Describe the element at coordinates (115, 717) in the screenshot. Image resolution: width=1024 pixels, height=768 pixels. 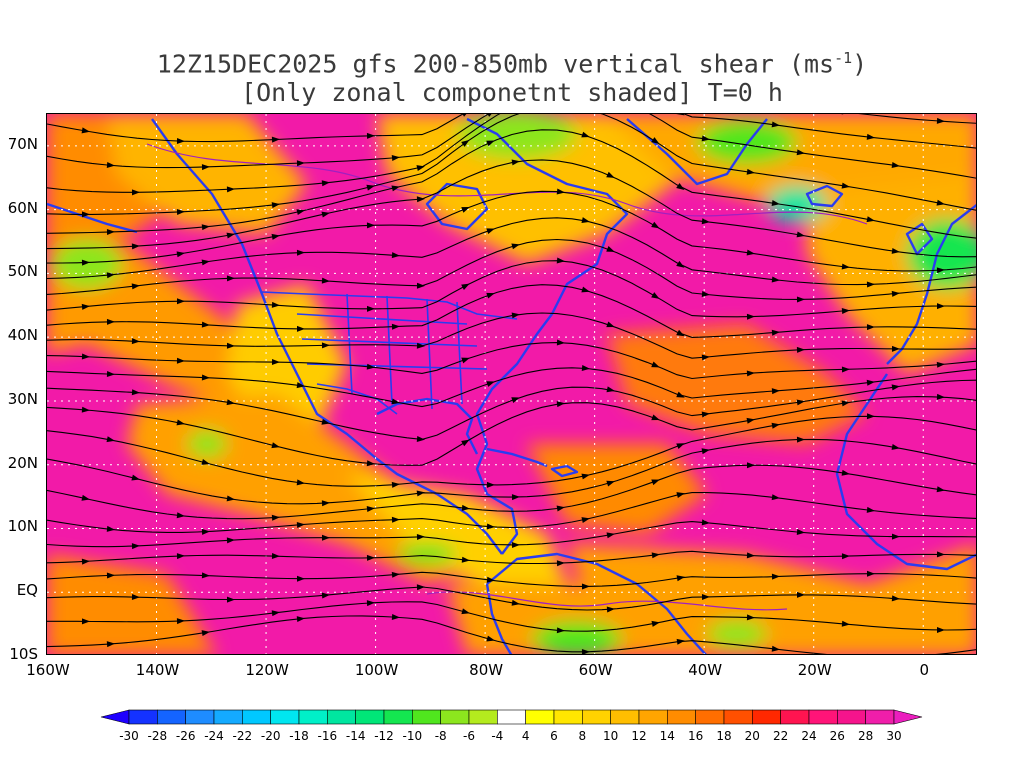
I see `colorbar-min-triangle` at that location.